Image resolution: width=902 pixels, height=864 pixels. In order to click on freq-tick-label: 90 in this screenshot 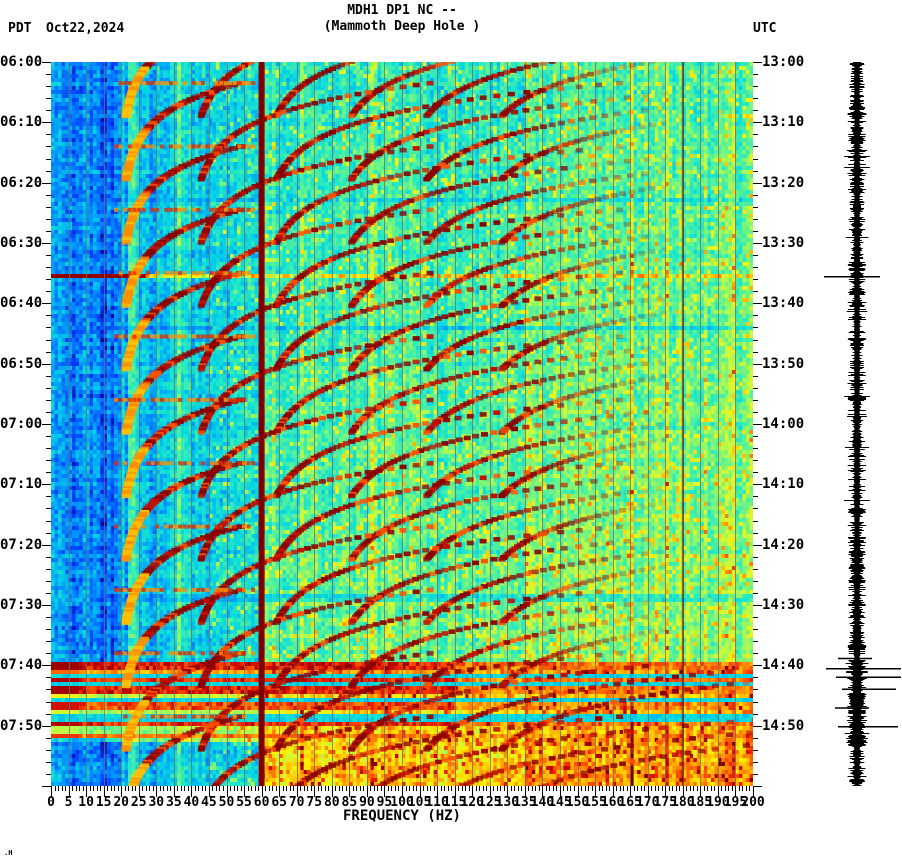, I will do `click(367, 802)`.